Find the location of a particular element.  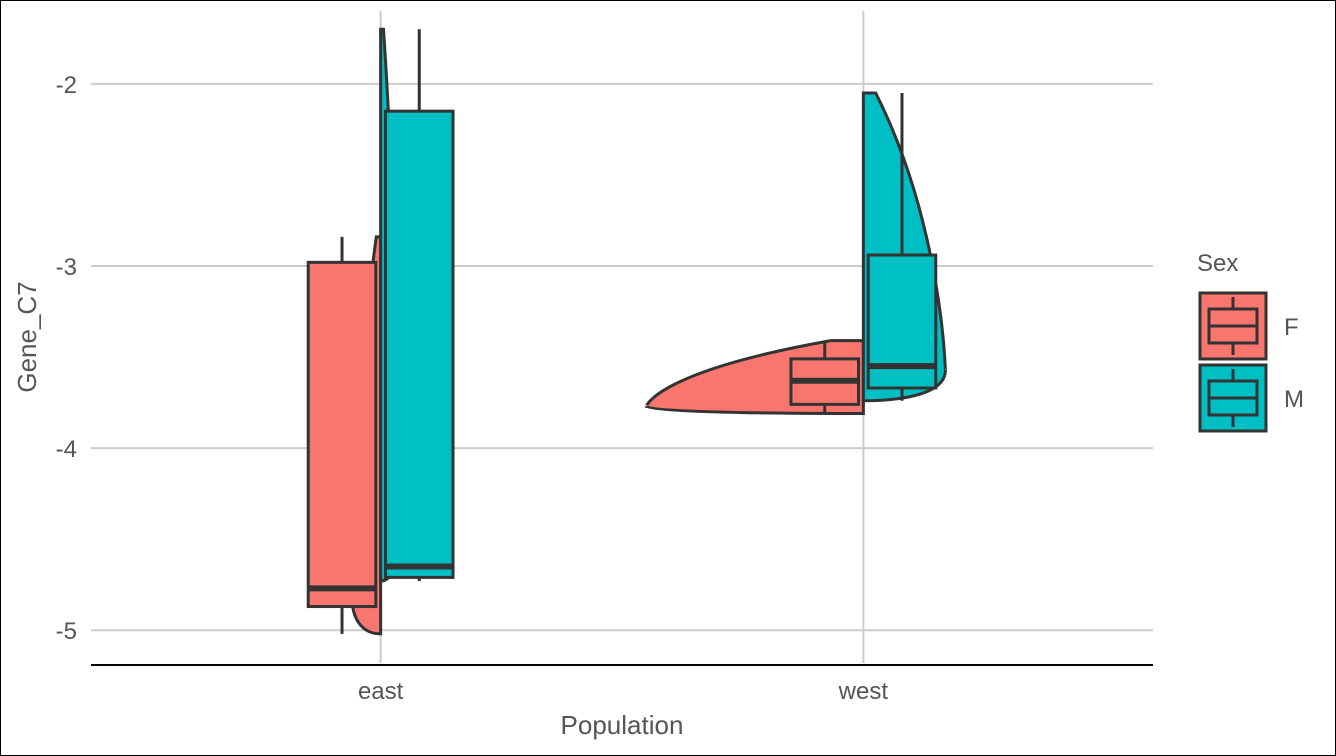

box-M-east is located at coordinates (419, 344).